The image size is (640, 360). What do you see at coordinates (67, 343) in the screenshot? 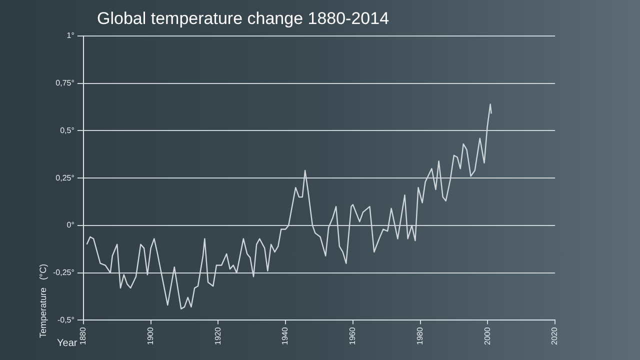
I see `x-axis-title: Year` at bounding box center [67, 343].